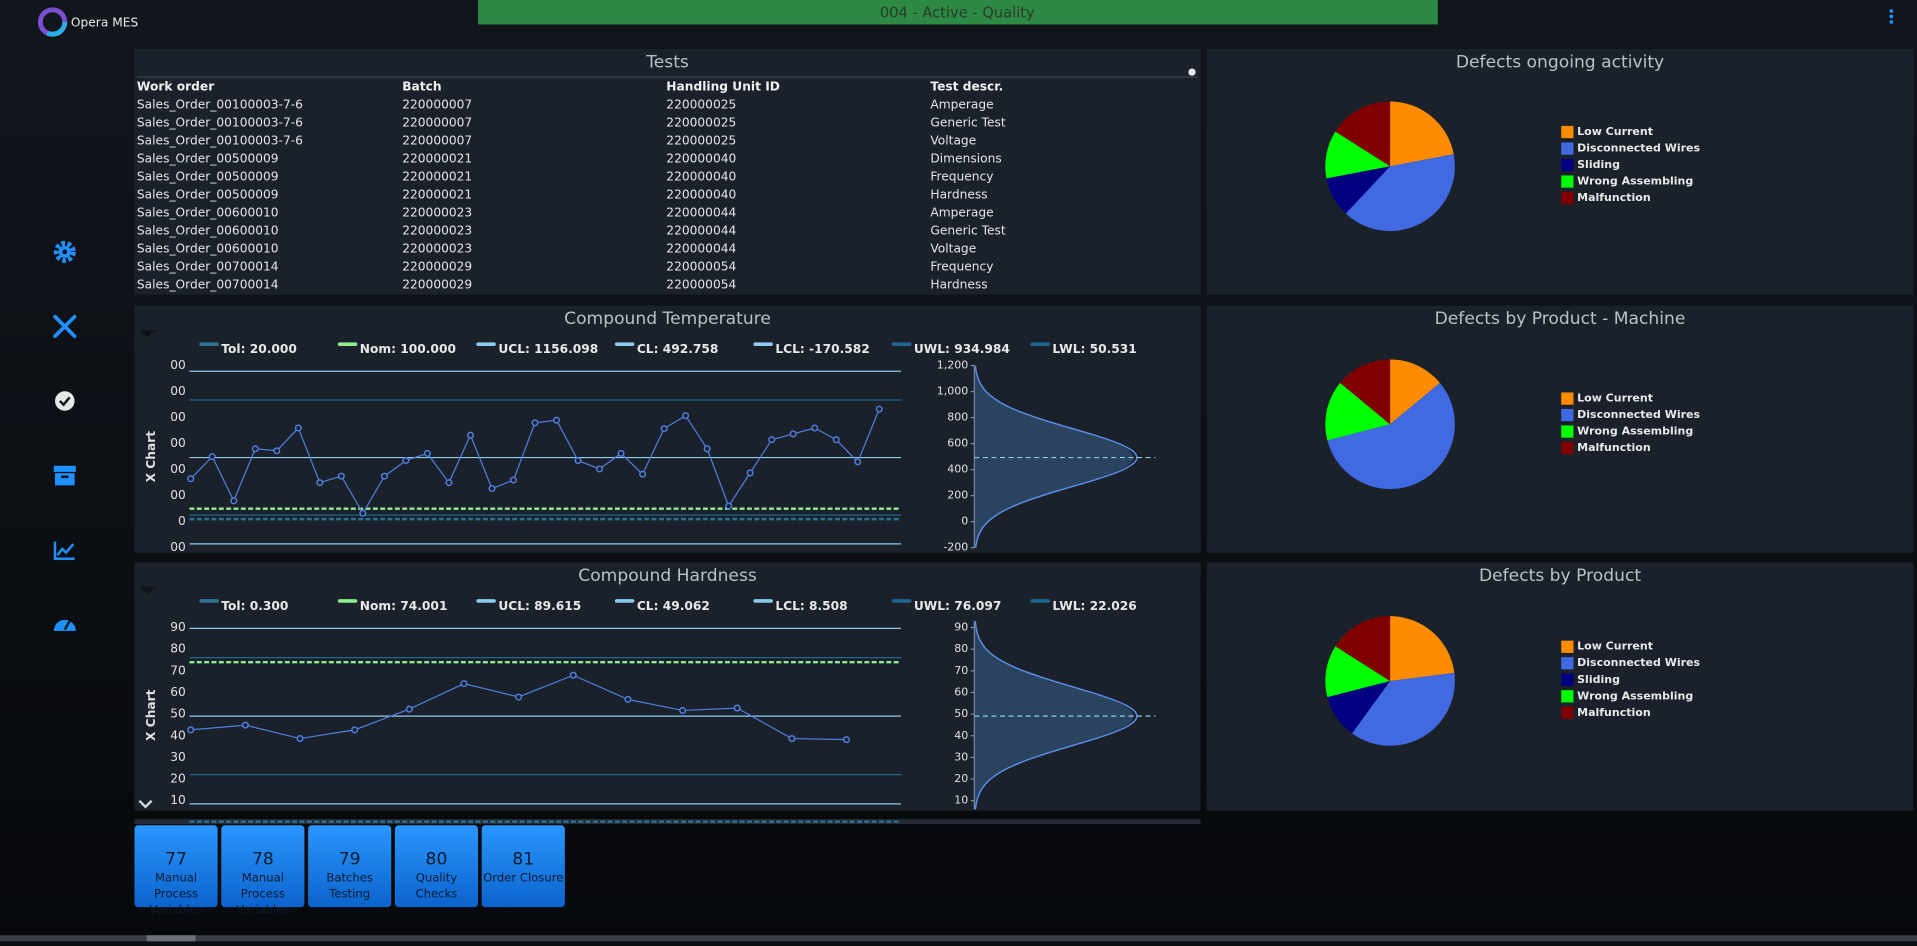  I want to click on column-header: Test descr., so click(966, 86).